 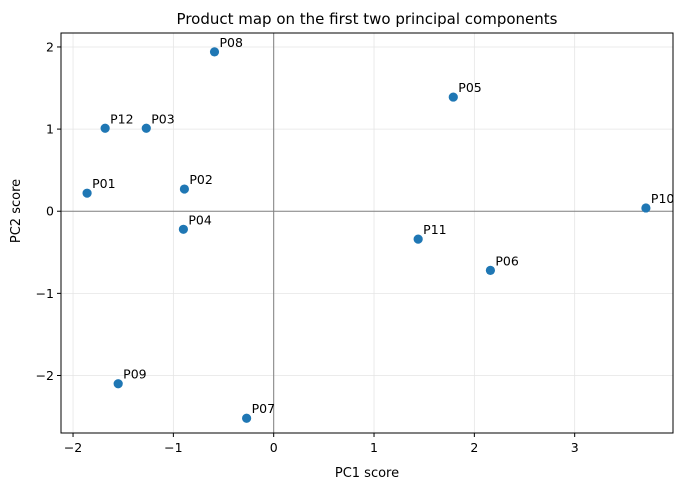 I want to click on data-point-p02, so click(x=184, y=189).